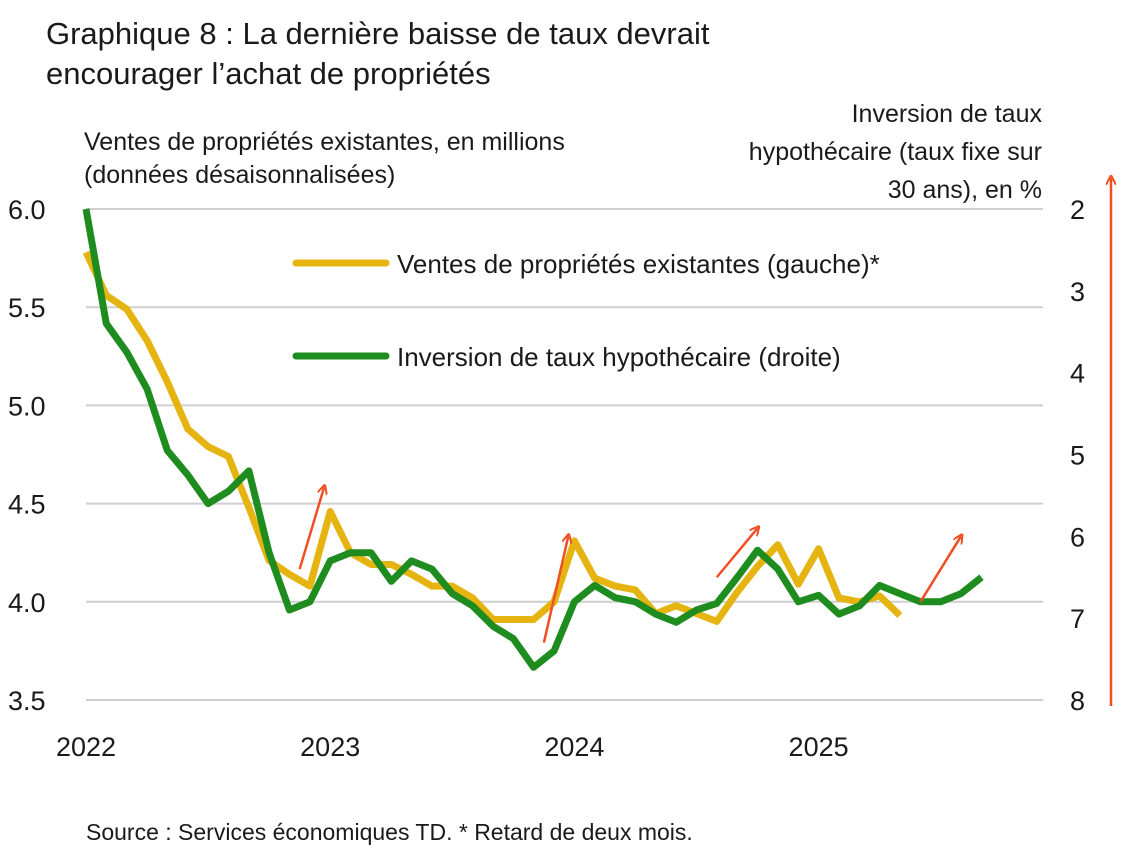 The width and height of the screenshot is (1138, 849). What do you see at coordinates (27, 308) in the screenshot?
I see `y-left-tick-label: 5.5` at bounding box center [27, 308].